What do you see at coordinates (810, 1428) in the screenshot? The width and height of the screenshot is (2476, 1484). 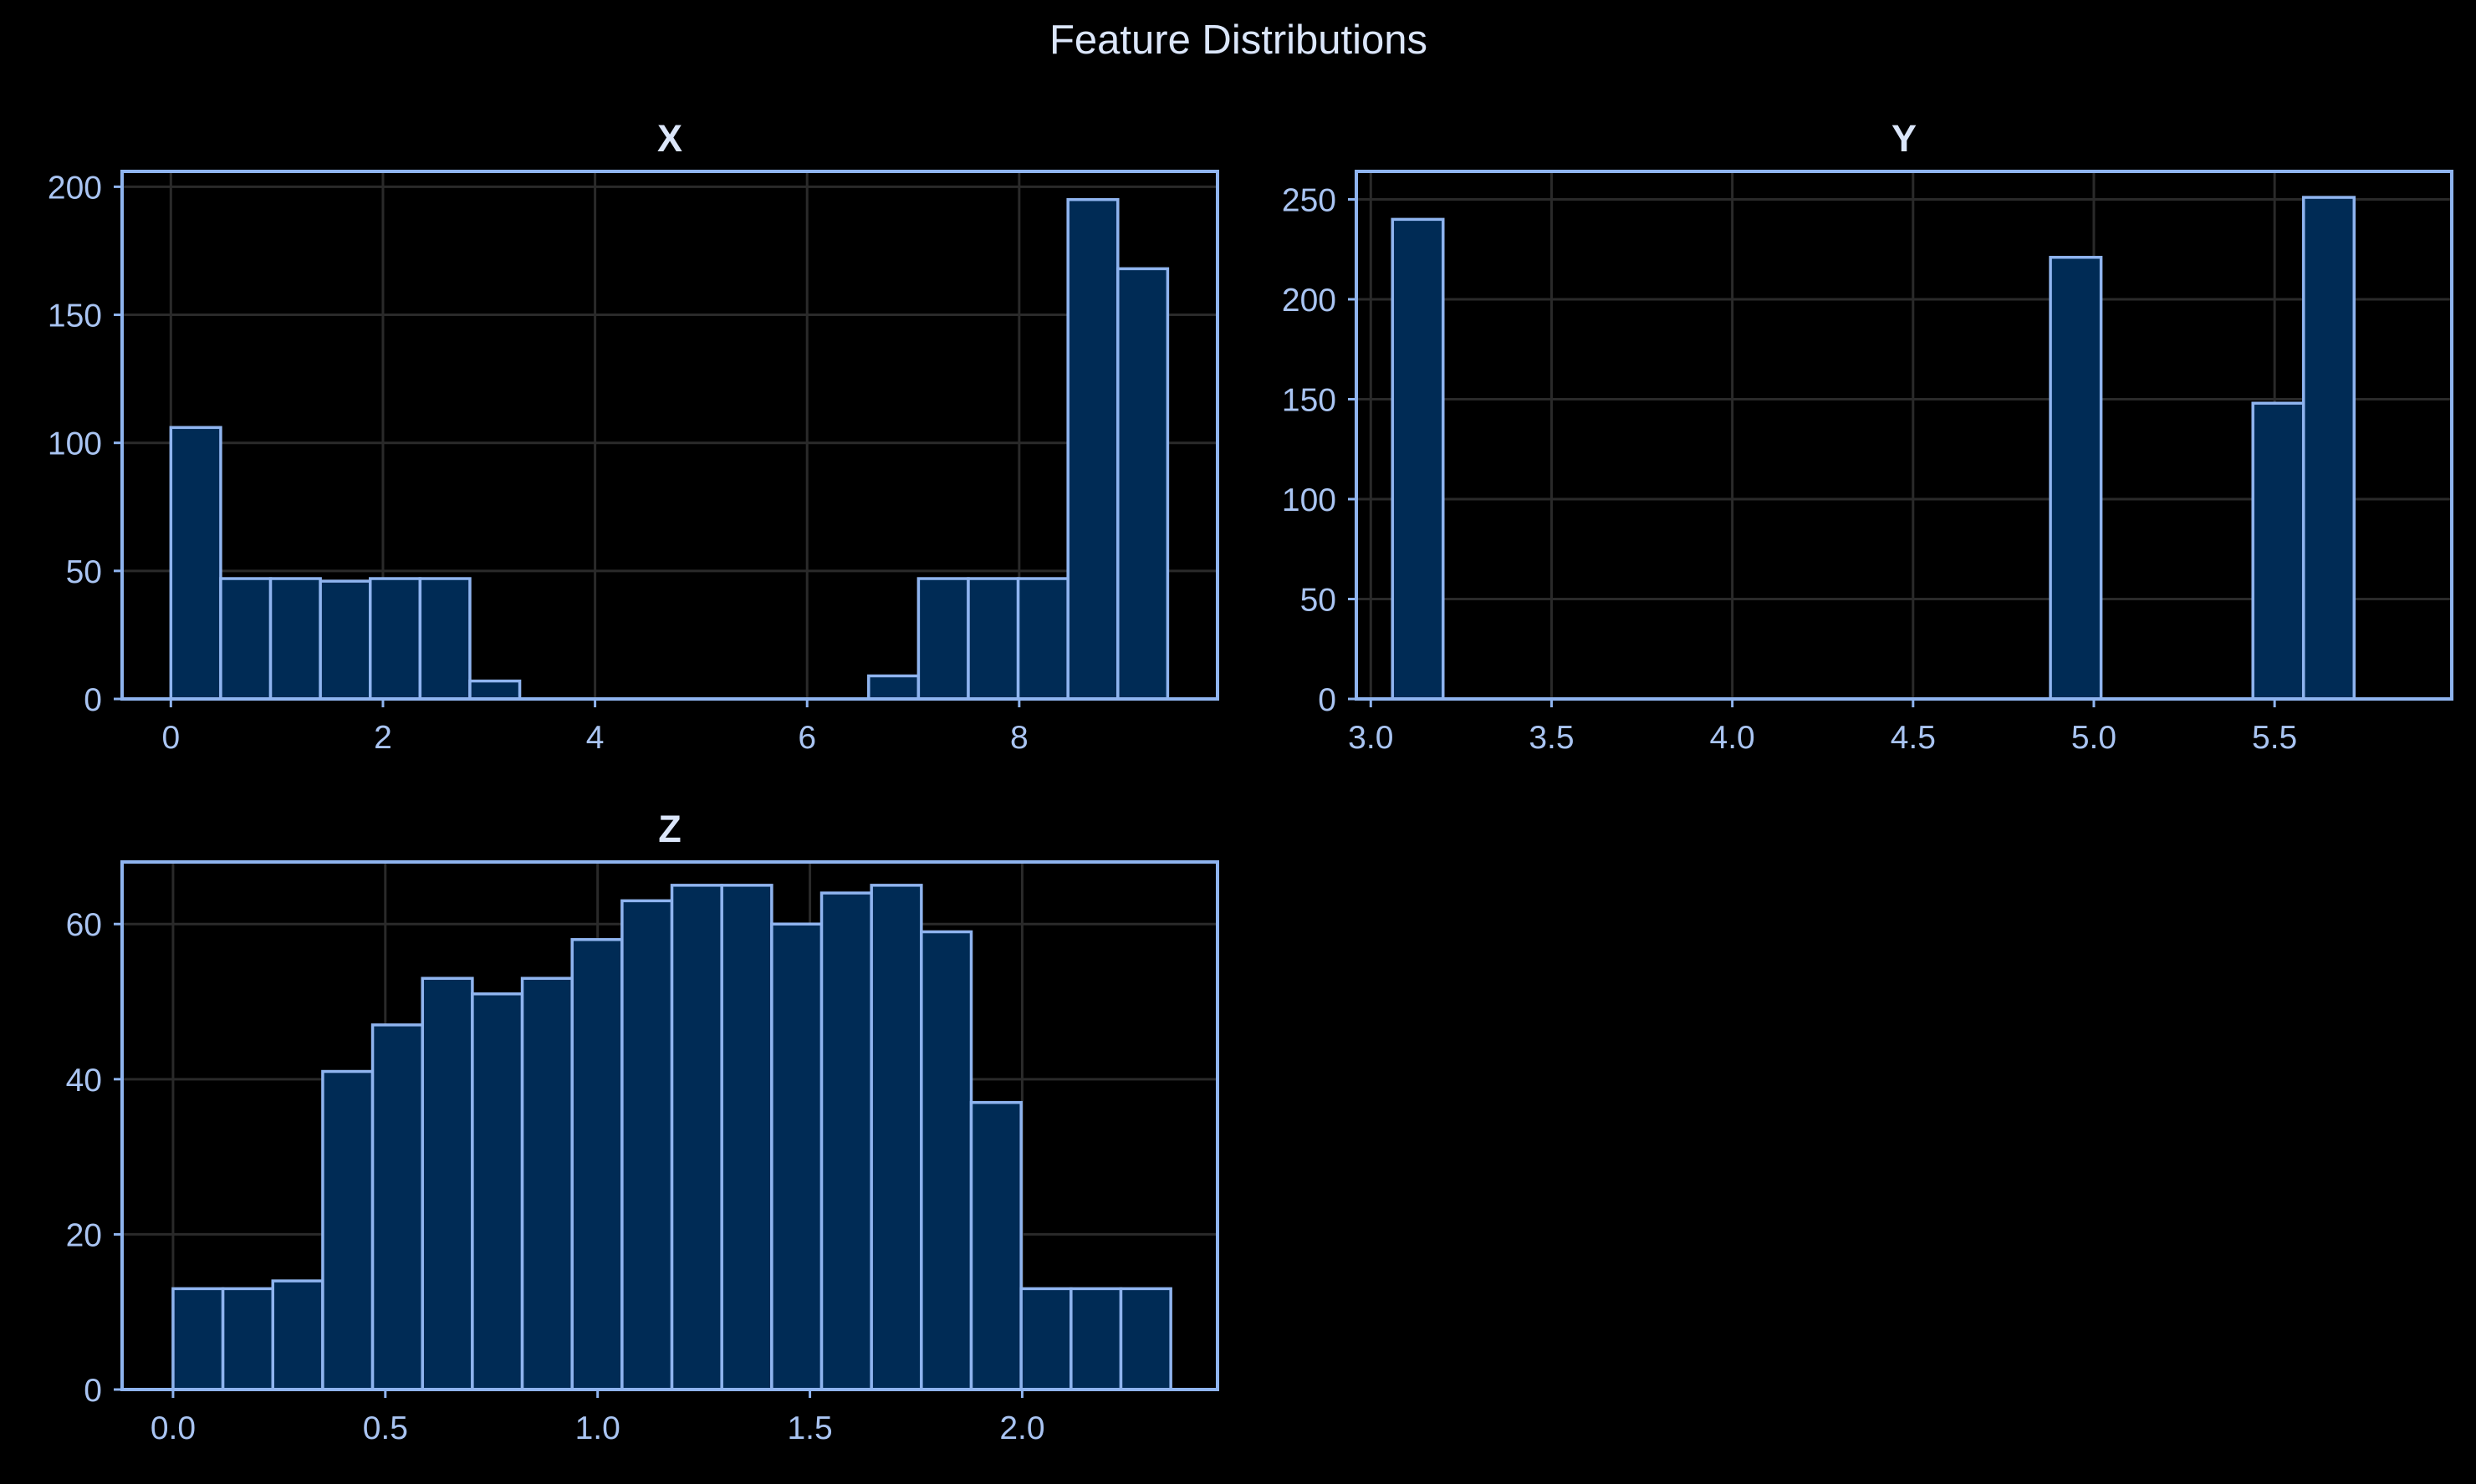 I see `x-tick-label: 1.5` at bounding box center [810, 1428].